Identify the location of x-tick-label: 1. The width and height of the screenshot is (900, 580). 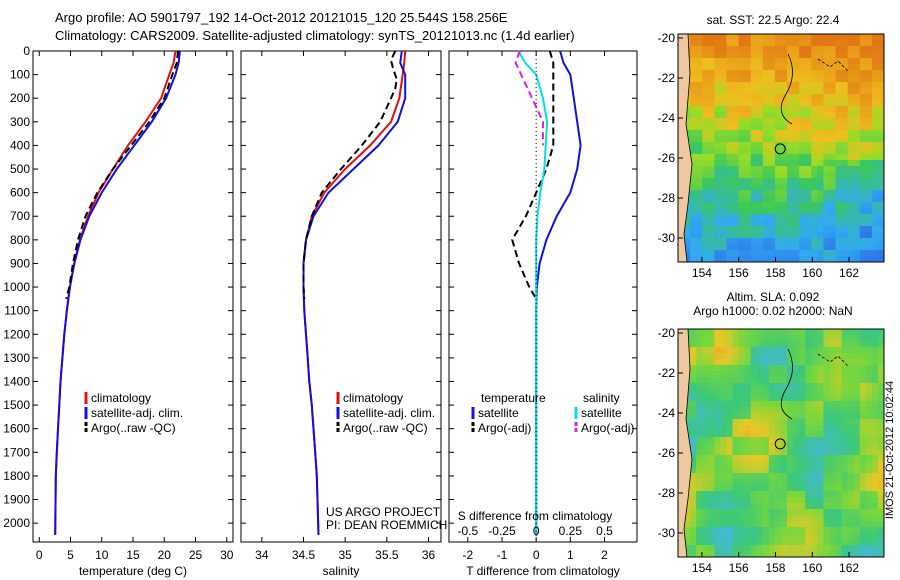
(570, 555).